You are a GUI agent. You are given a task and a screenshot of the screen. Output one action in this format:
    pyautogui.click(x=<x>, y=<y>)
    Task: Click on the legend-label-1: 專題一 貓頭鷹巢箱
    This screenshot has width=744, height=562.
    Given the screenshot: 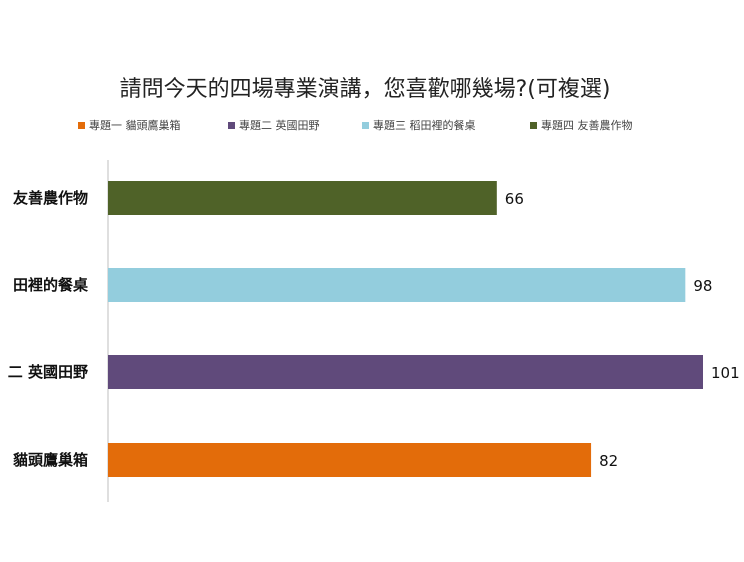 What is the action you would take?
    pyautogui.click(x=135, y=125)
    